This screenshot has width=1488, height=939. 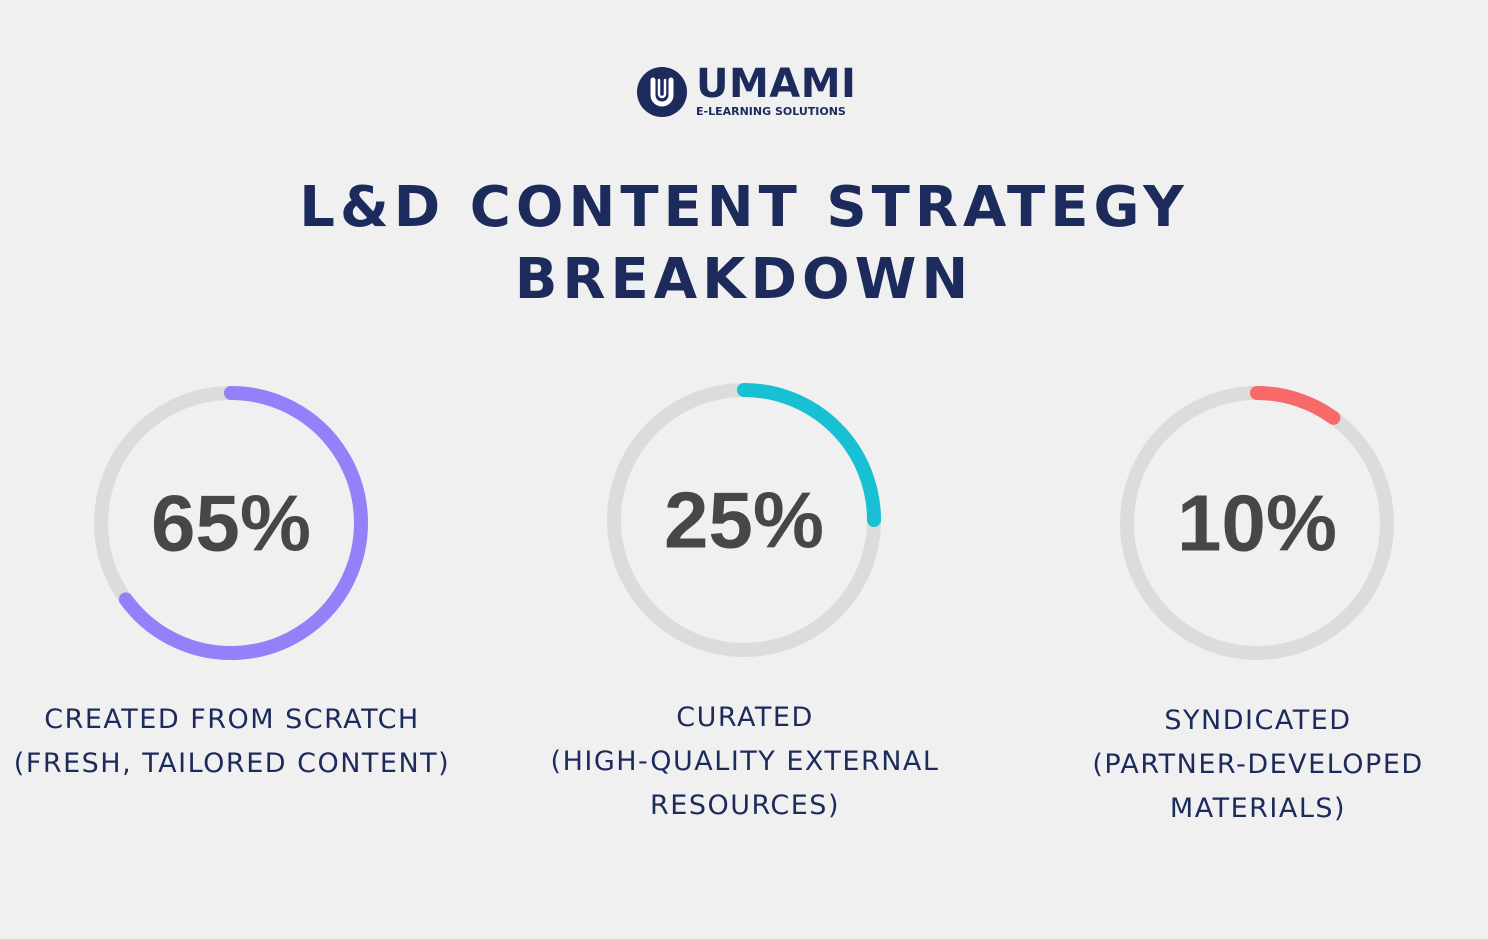 I want to click on ring-progress-created-from-scratch, so click(x=243, y=523).